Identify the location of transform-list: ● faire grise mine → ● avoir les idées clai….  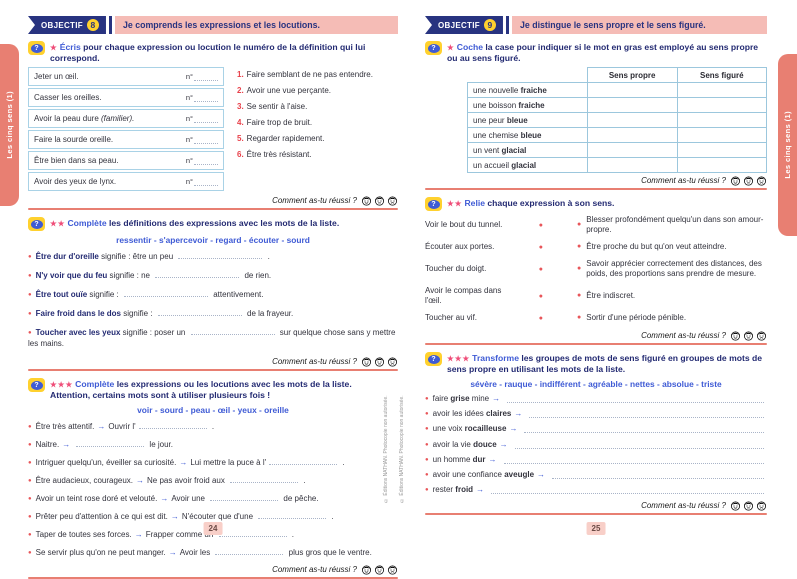
(596, 444).